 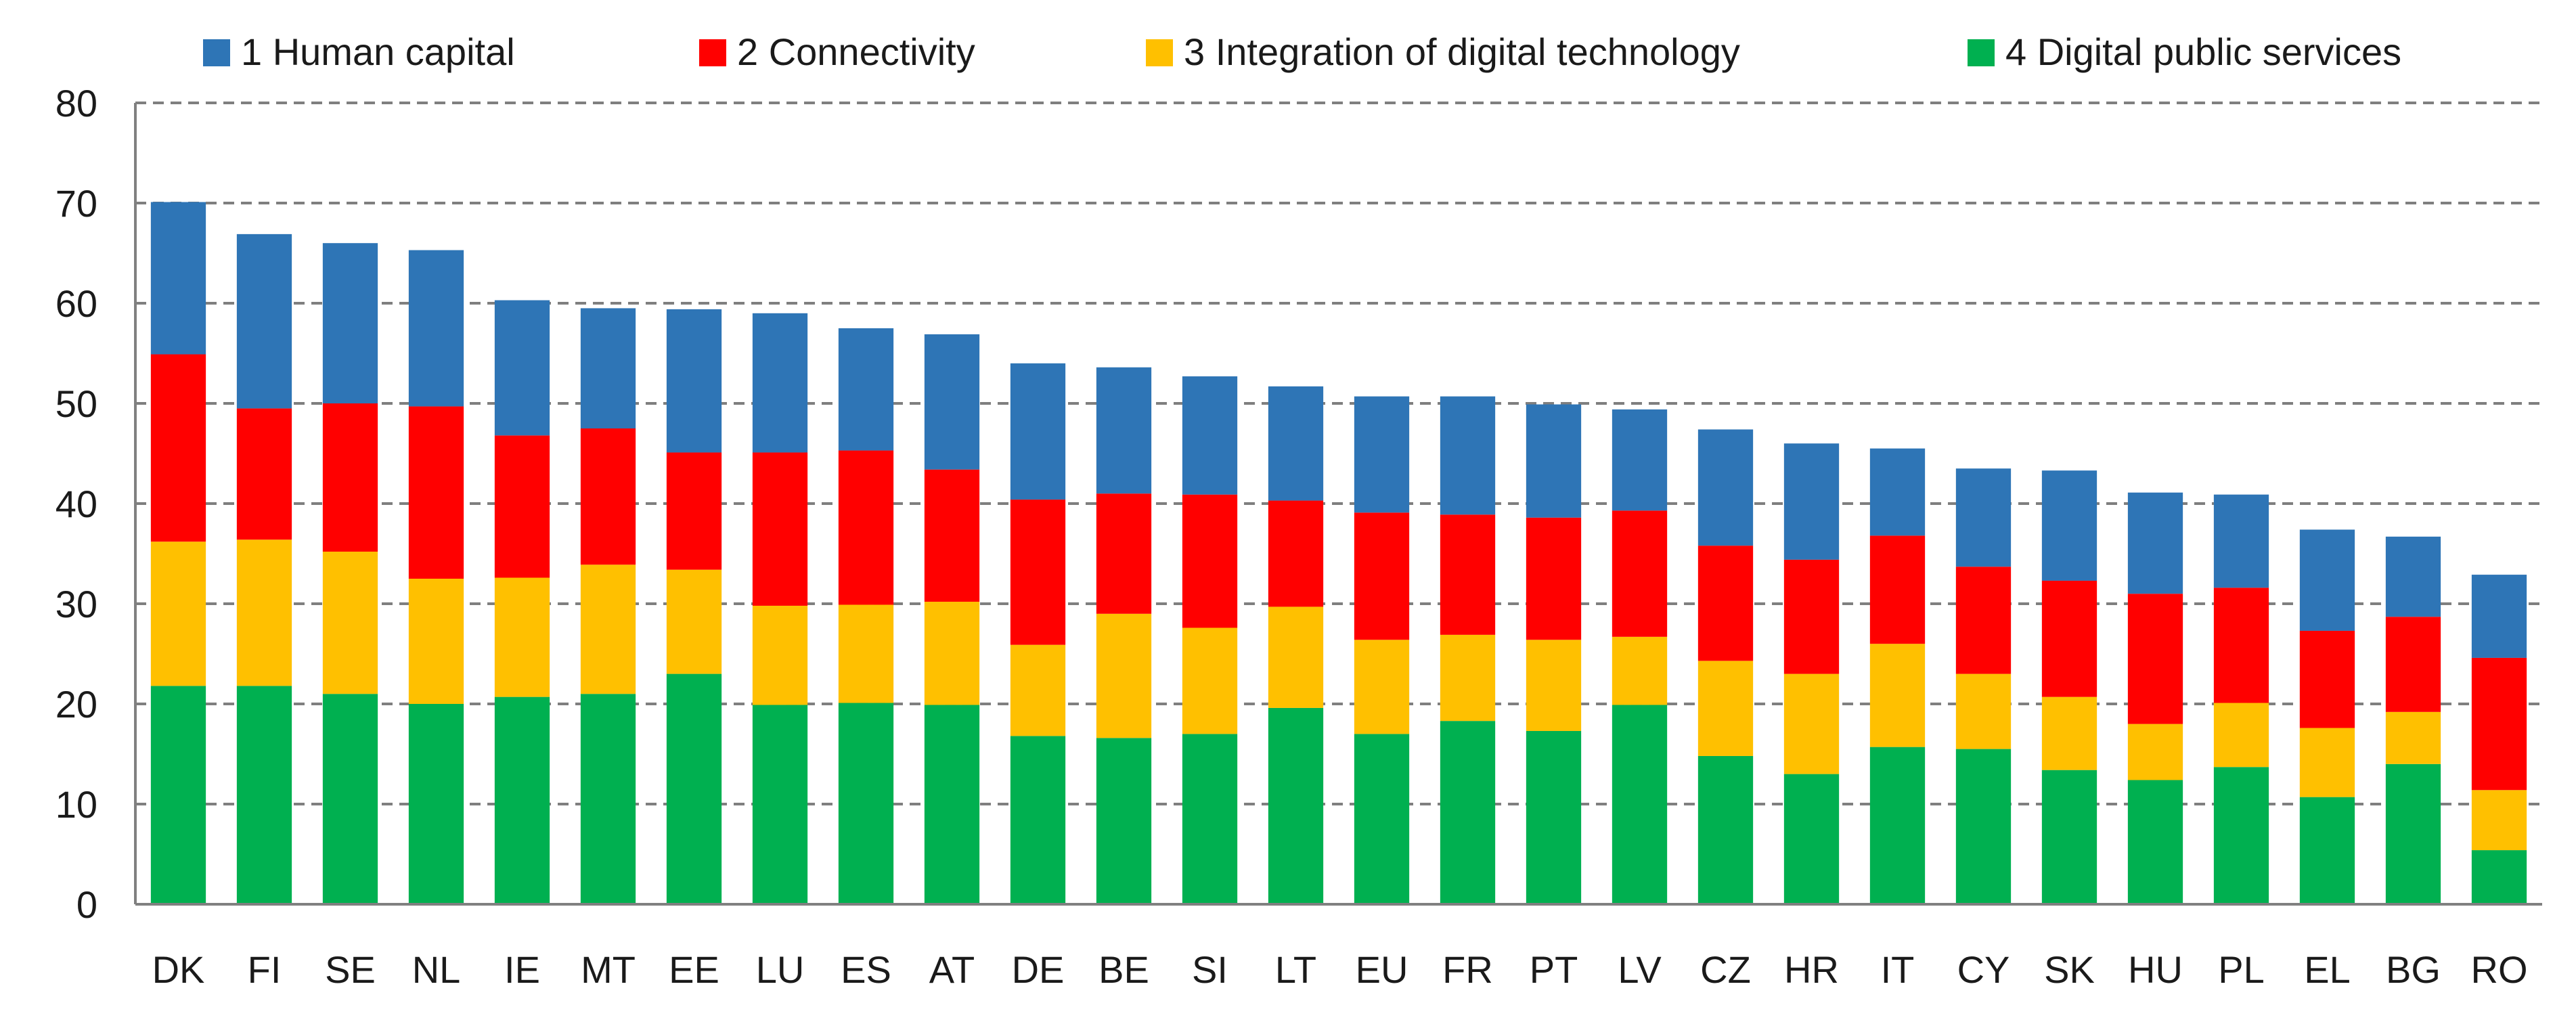 I want to click on bar-stack-ie, so click(x=522, y=602).